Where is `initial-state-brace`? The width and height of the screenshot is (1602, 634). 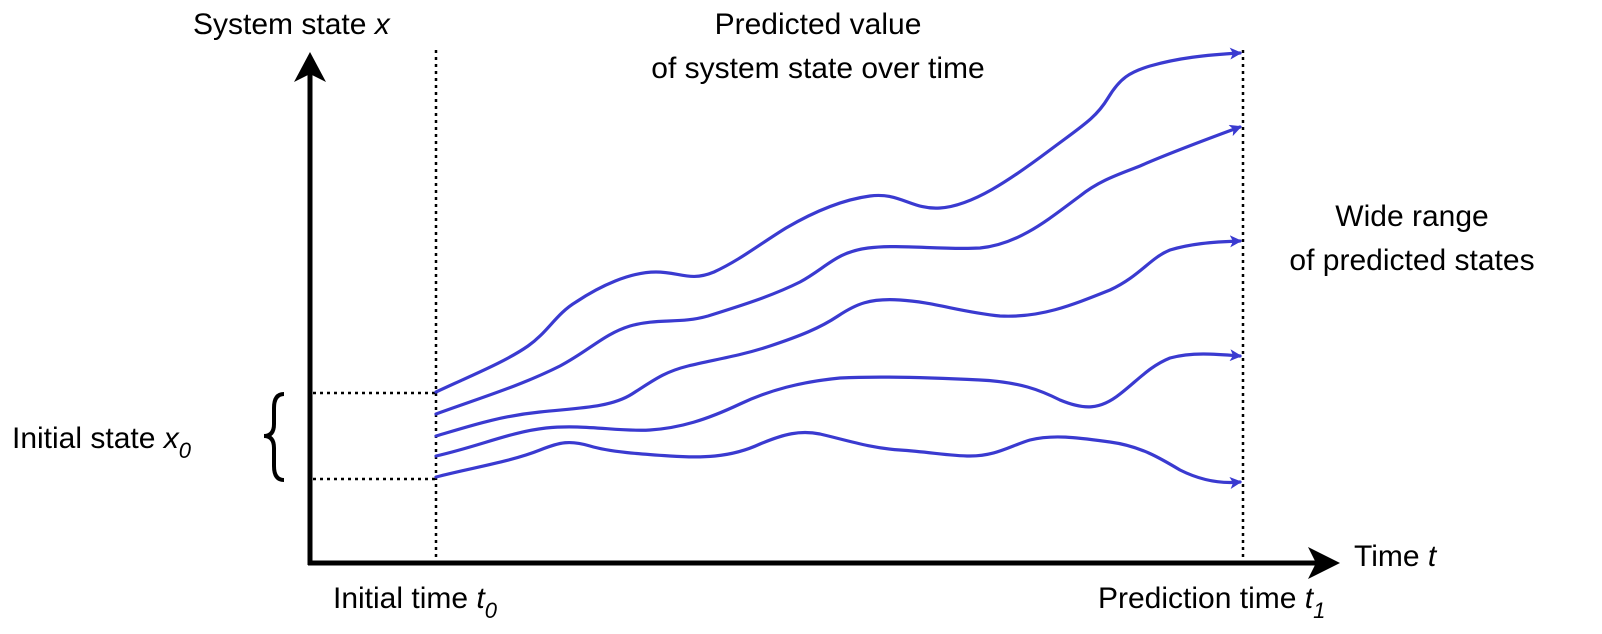 initial-state-brace is located at coordinates (274, 437).